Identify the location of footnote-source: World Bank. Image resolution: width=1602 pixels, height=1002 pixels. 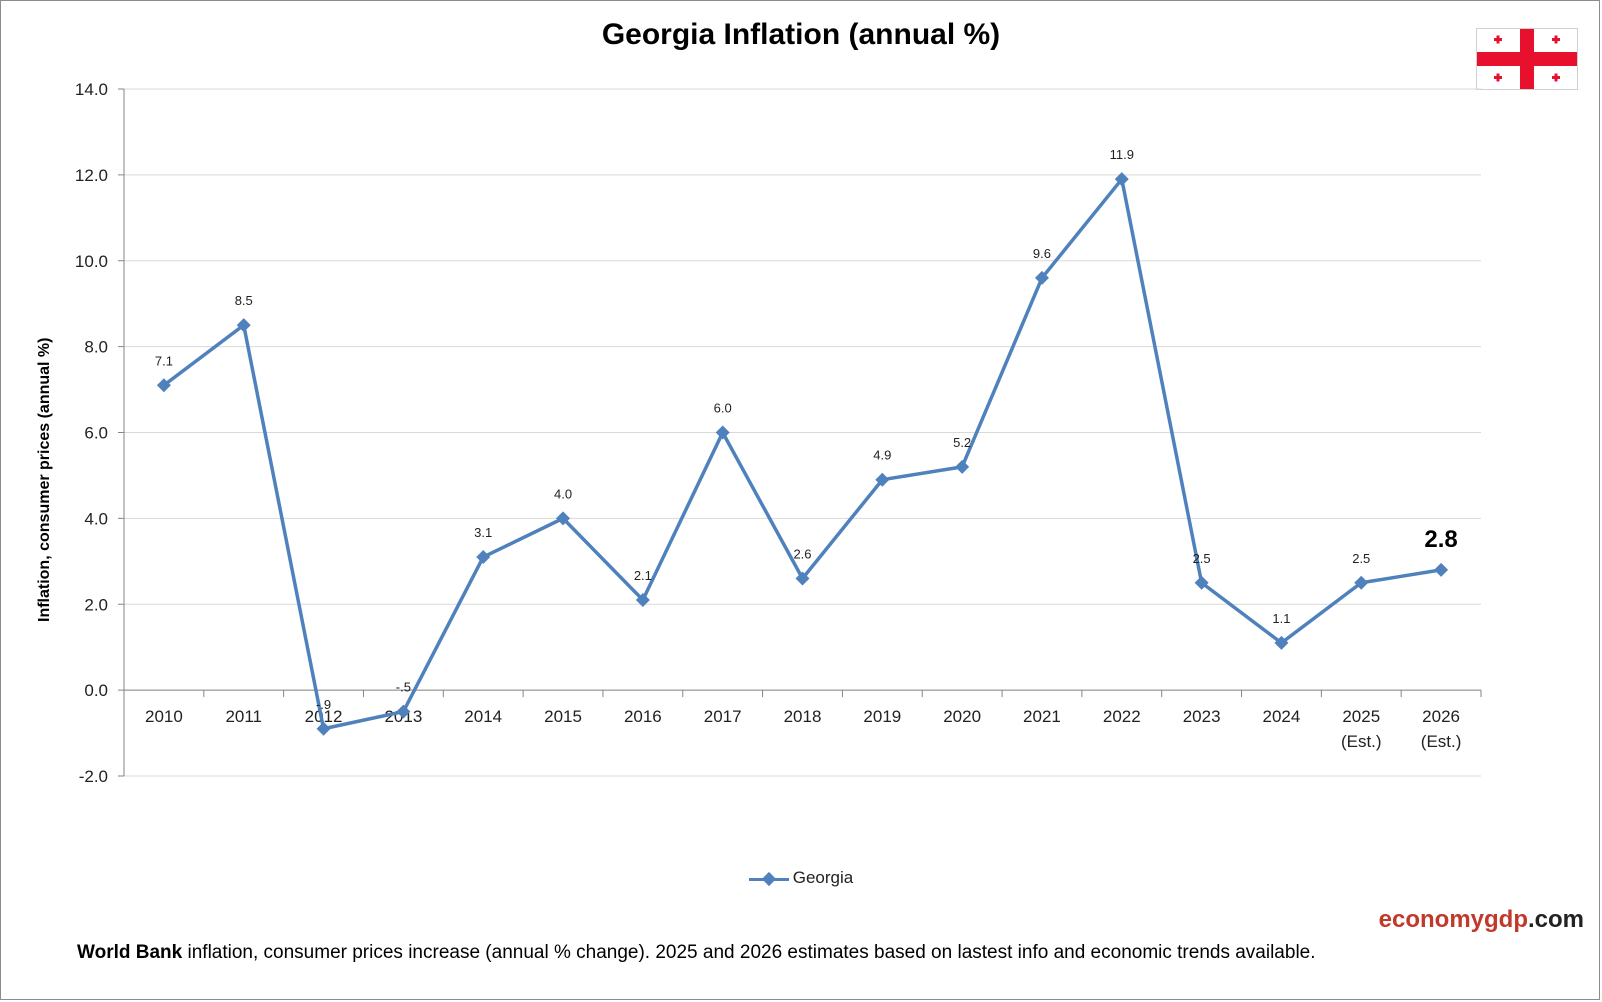
(130, 952).